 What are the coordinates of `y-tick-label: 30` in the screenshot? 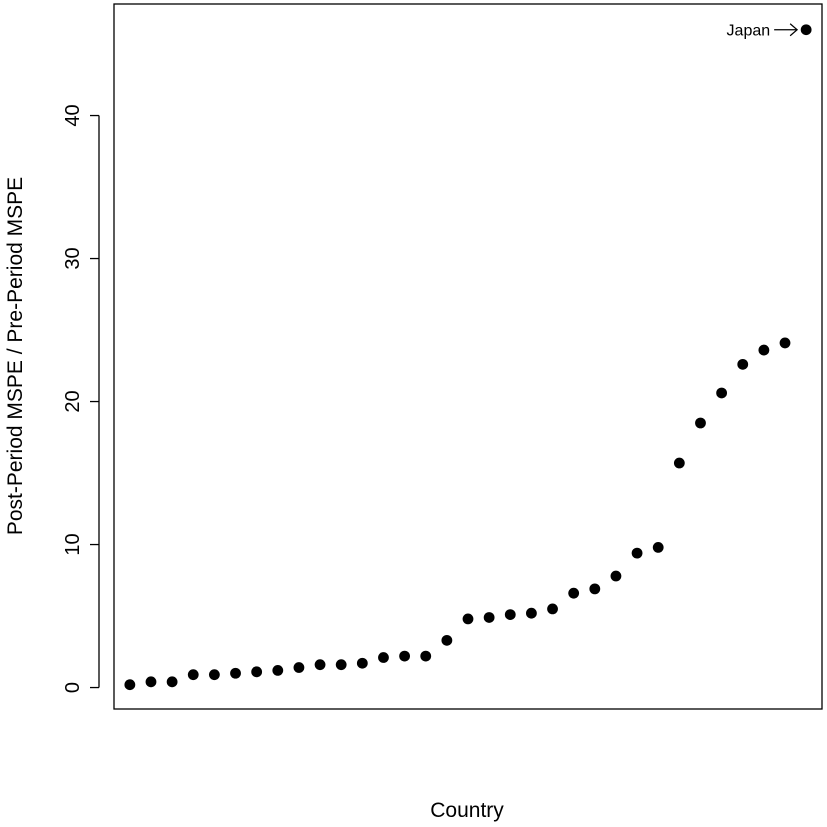 It's located at (73, 258).